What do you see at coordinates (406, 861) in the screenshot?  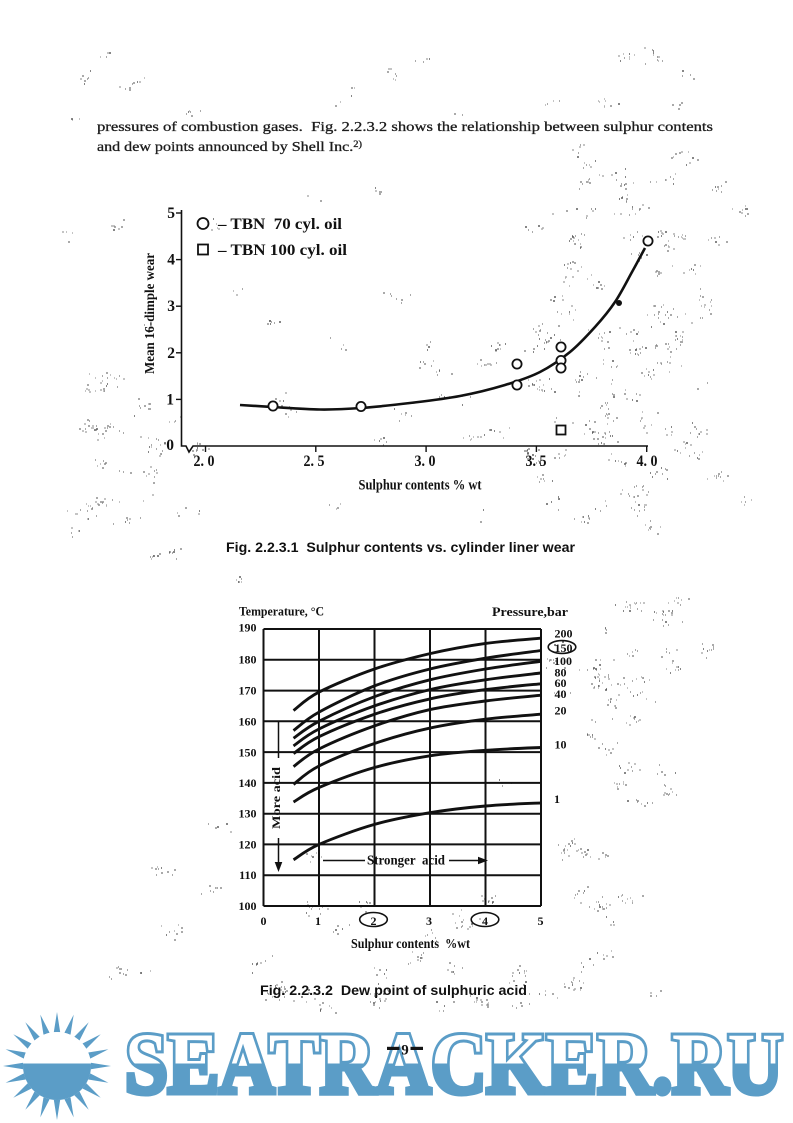 I see `svg-text: Stronger acid` at bounding box center [406, 861].